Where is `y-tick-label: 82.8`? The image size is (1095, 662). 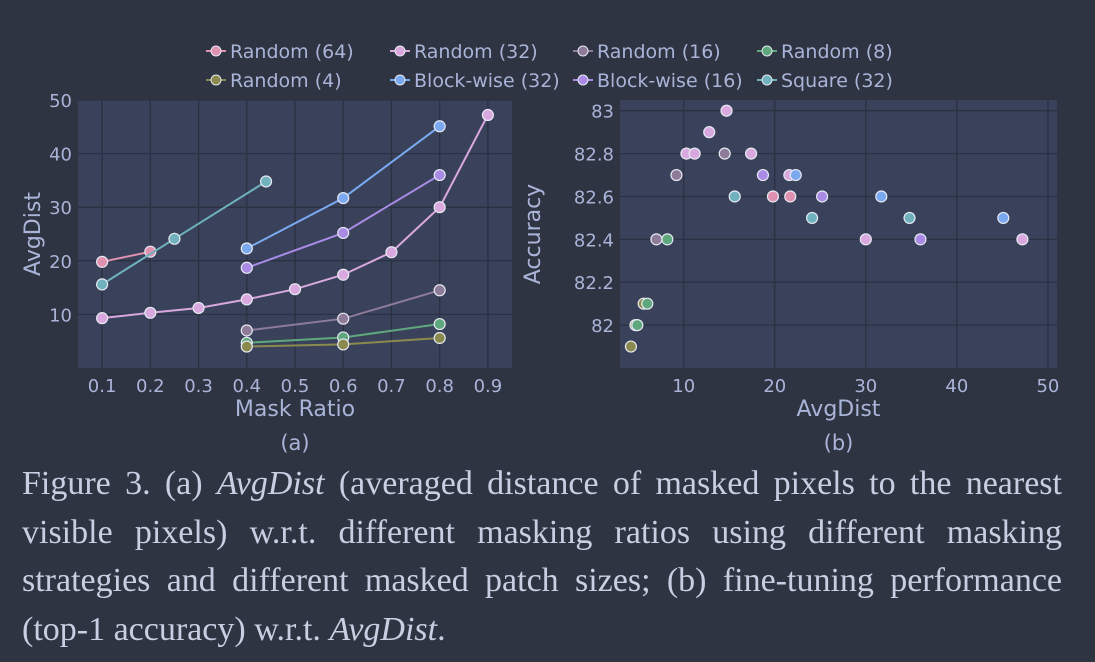 y-tick-label: 82.8 is located at coordinates (594, 155).